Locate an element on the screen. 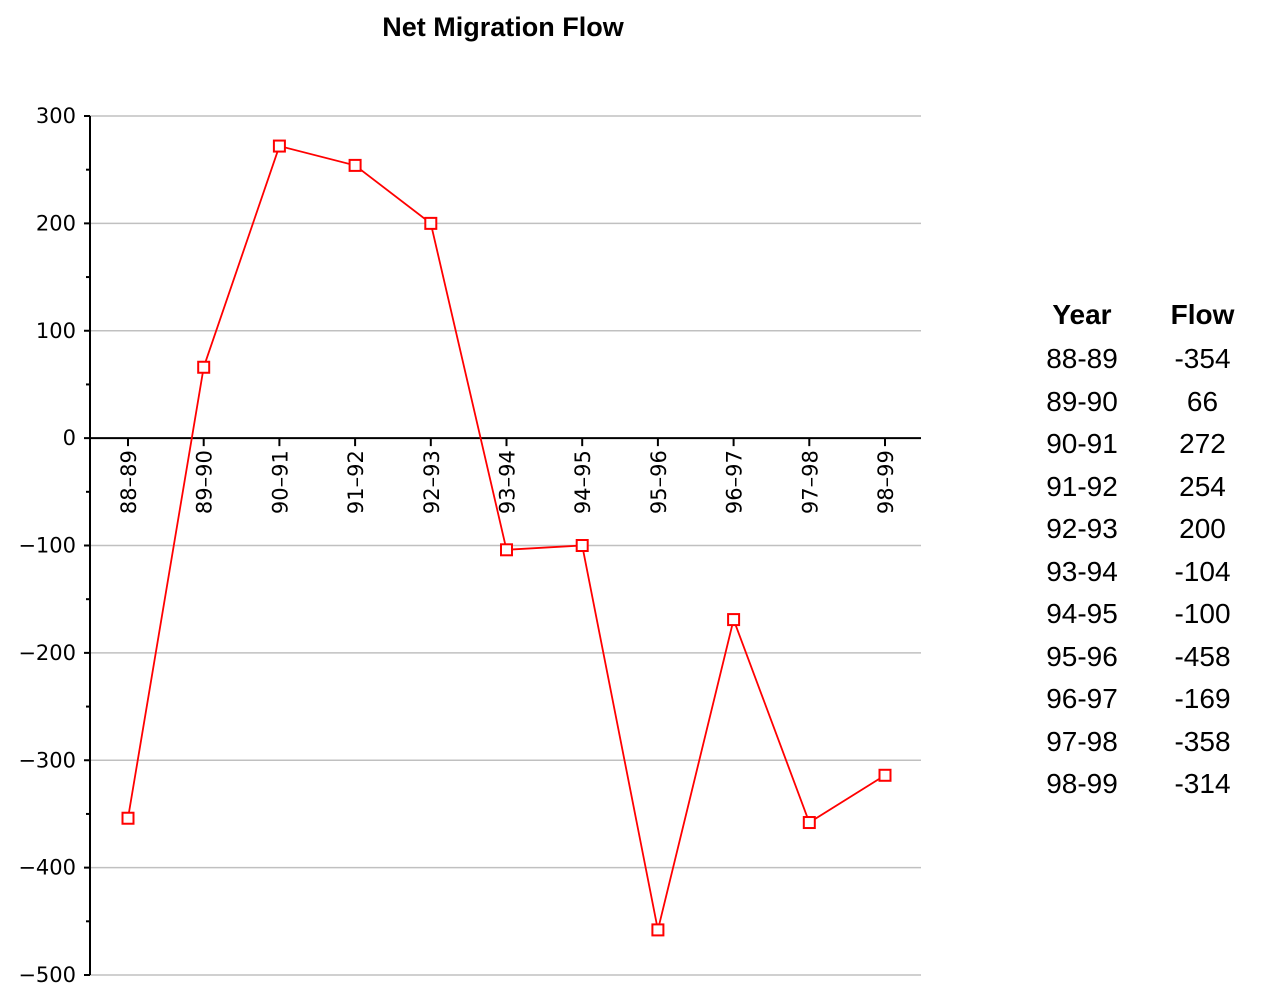 This screenshot has height=988, width=1271. y-tick-label: −100 is located at coordinates (47, 546).